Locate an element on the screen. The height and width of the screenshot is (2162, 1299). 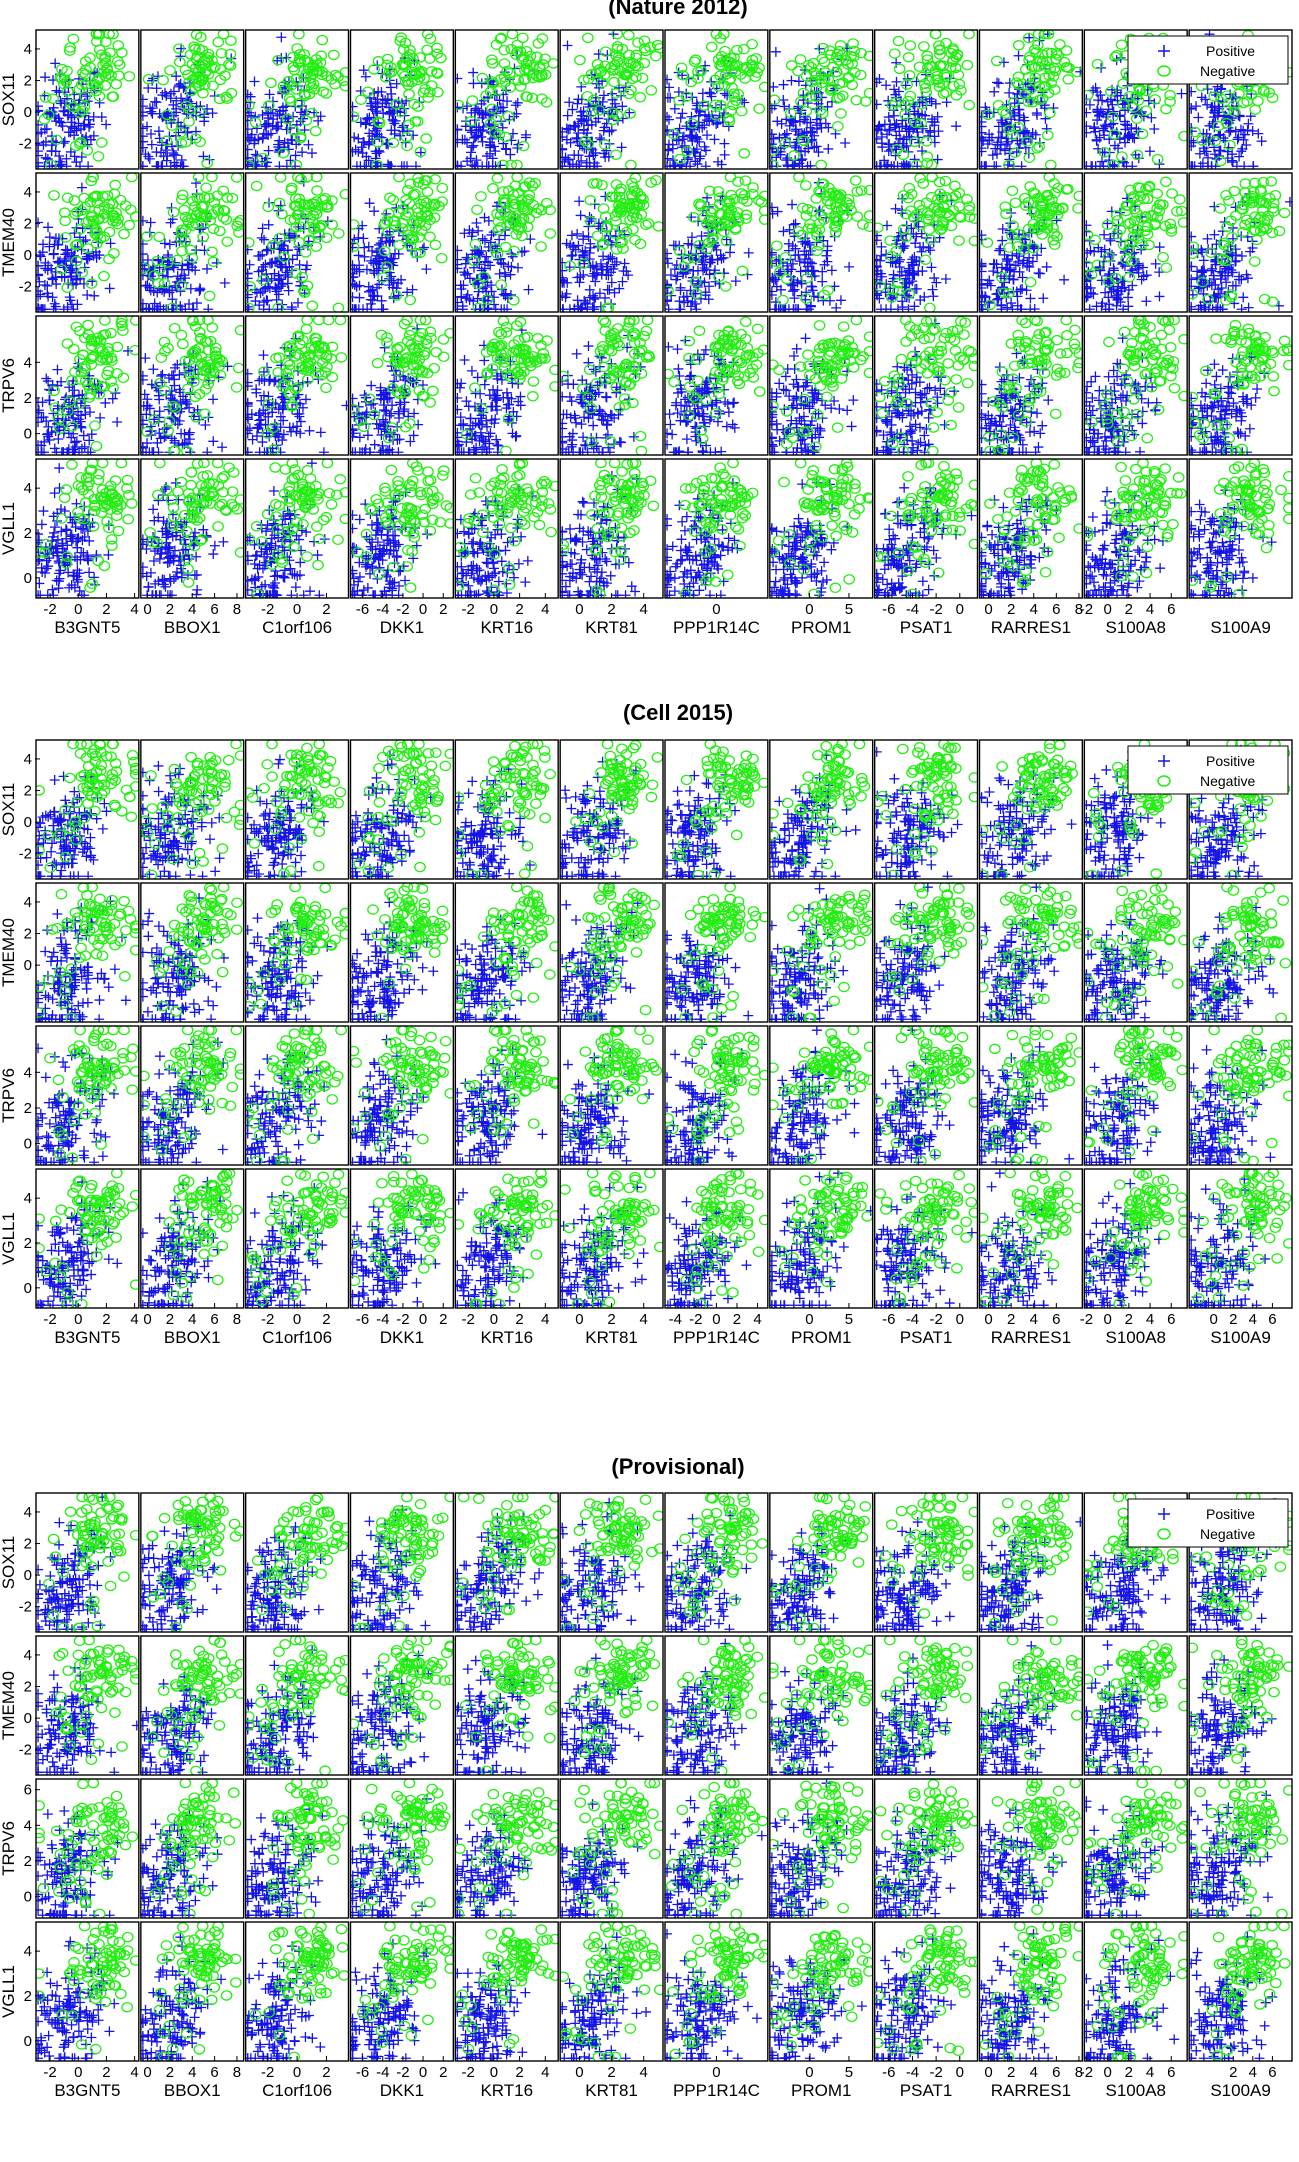
y-tick-label: 0 is located at coordinates (28, 112).